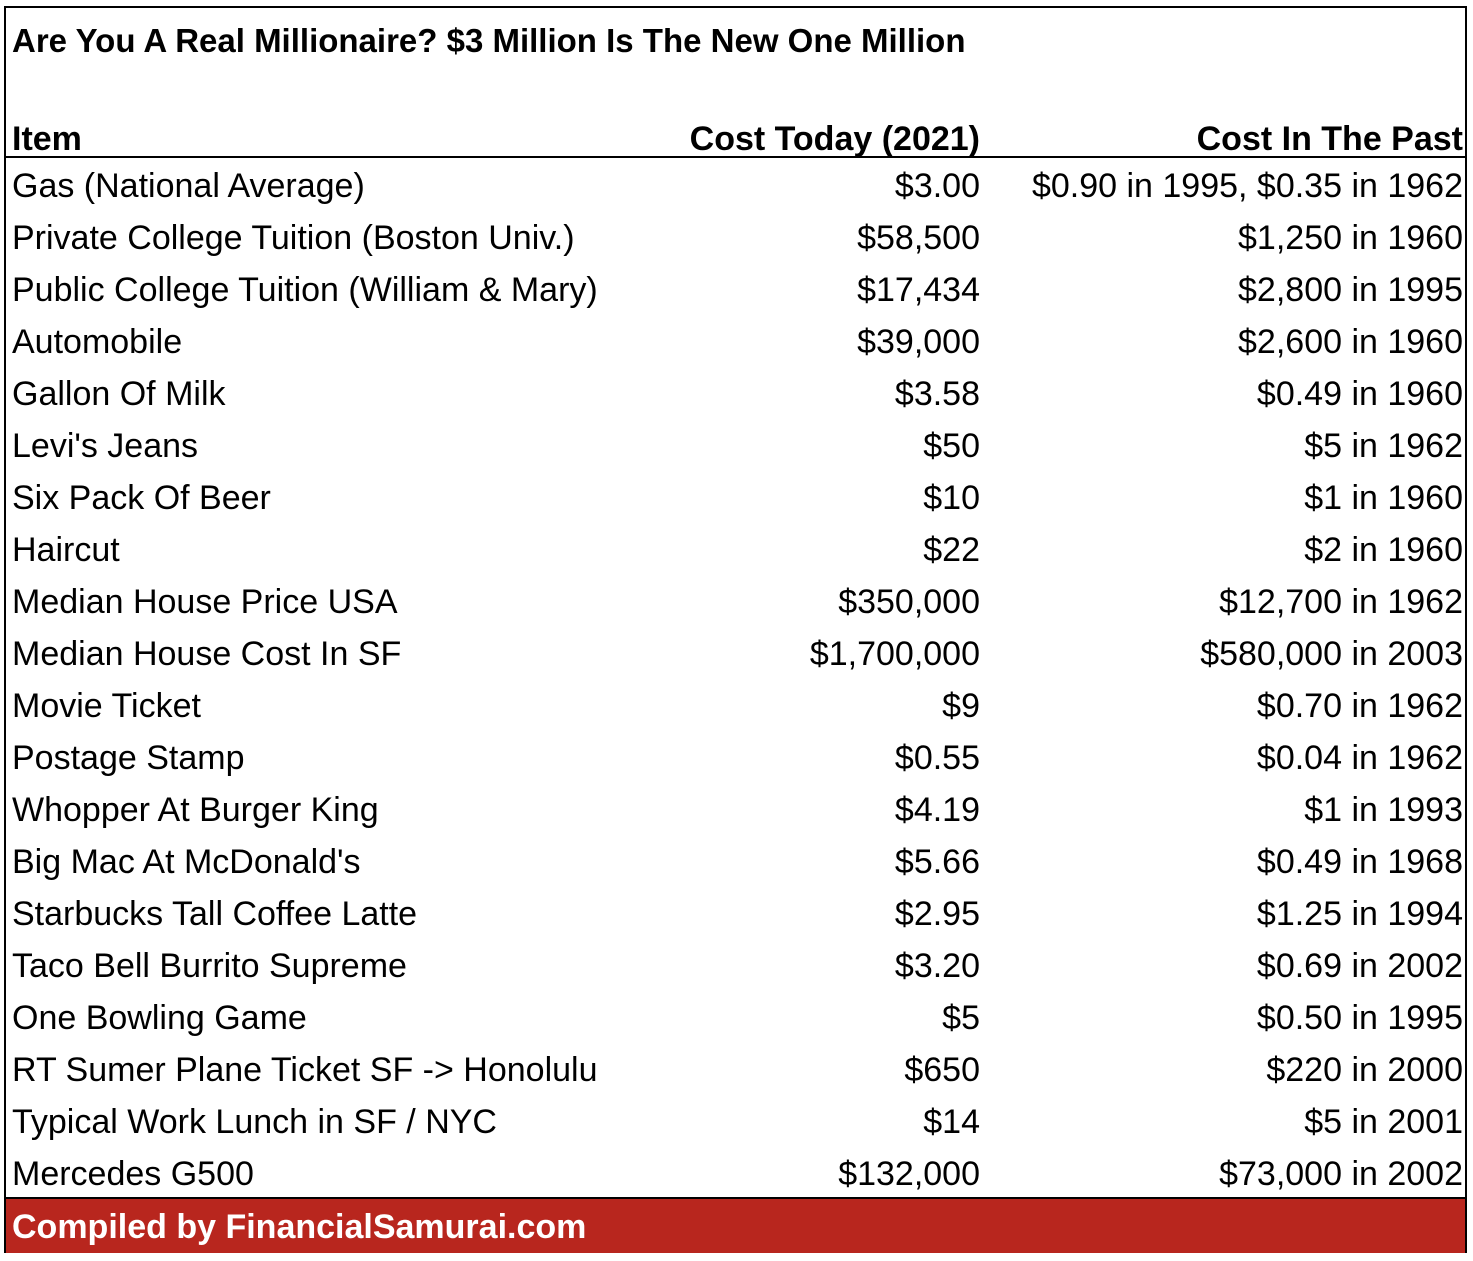  I want to click on item-cell: Gas (National Average), so click(188, 186).